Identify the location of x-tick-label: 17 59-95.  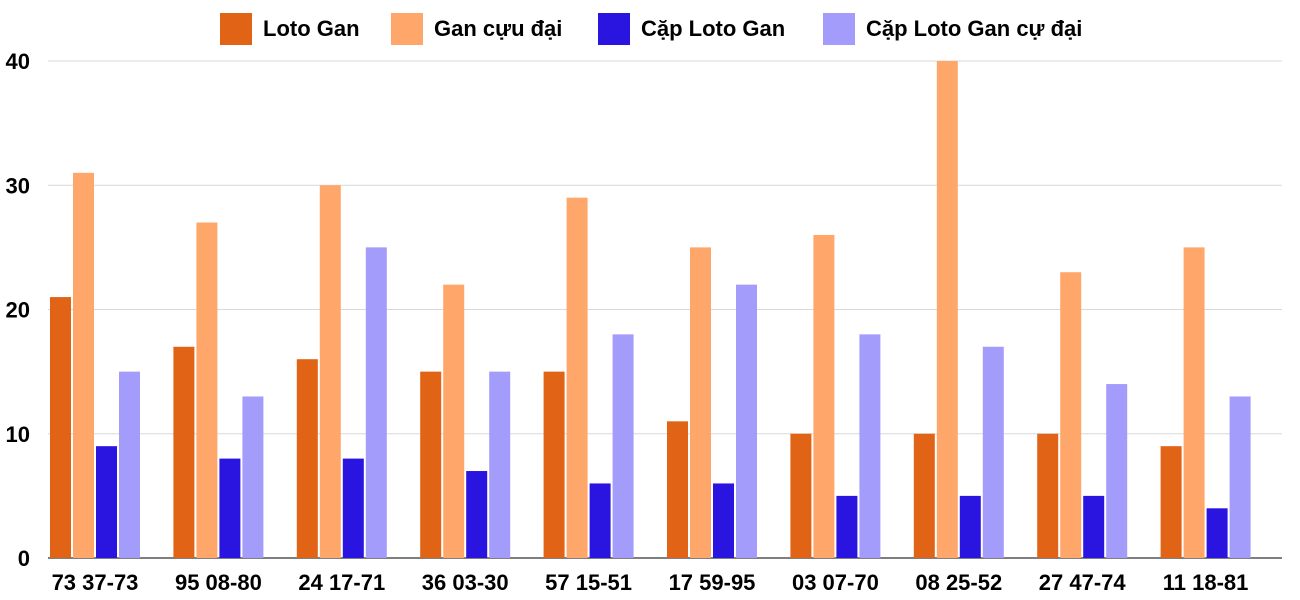
(712, 582).